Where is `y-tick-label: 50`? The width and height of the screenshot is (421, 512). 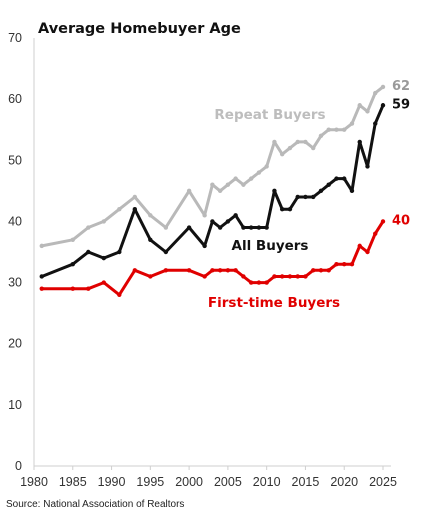 y-tick-label: 50 is located at coordinates (15, 160).